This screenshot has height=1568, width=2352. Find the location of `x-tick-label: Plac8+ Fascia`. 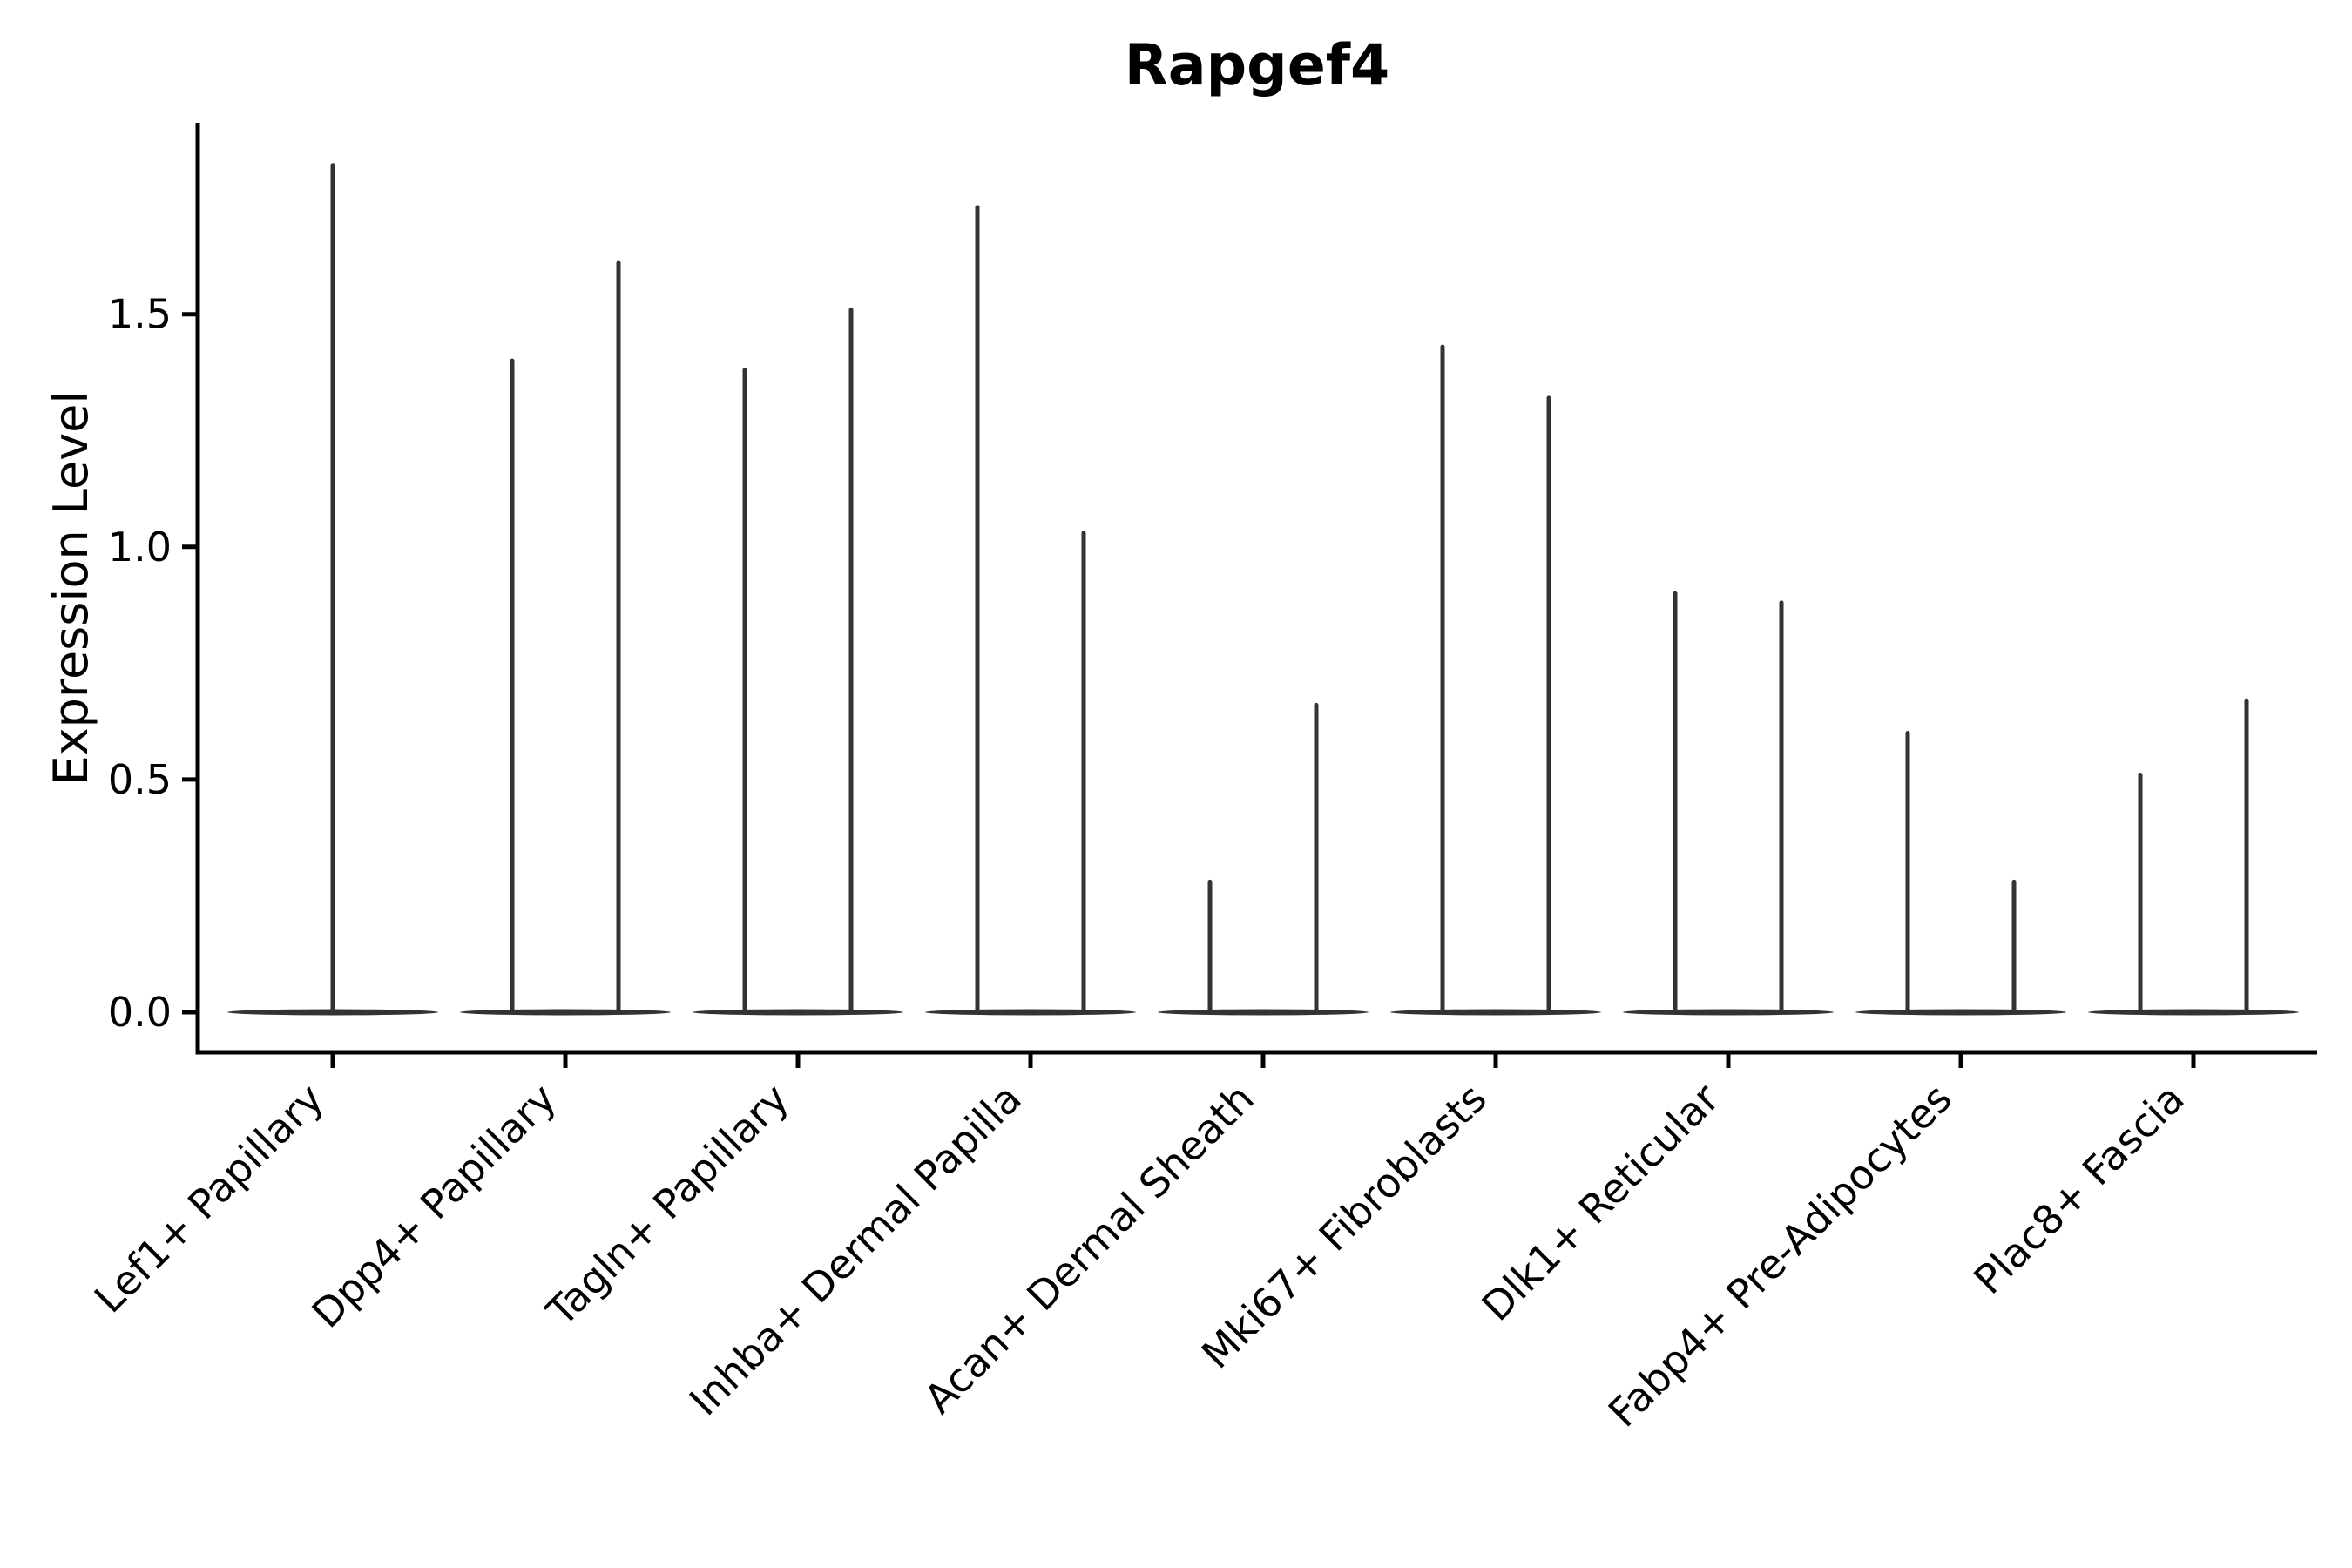

x-tick-label: Plac8+ Fascia is located at coordinates (2078, 1189).